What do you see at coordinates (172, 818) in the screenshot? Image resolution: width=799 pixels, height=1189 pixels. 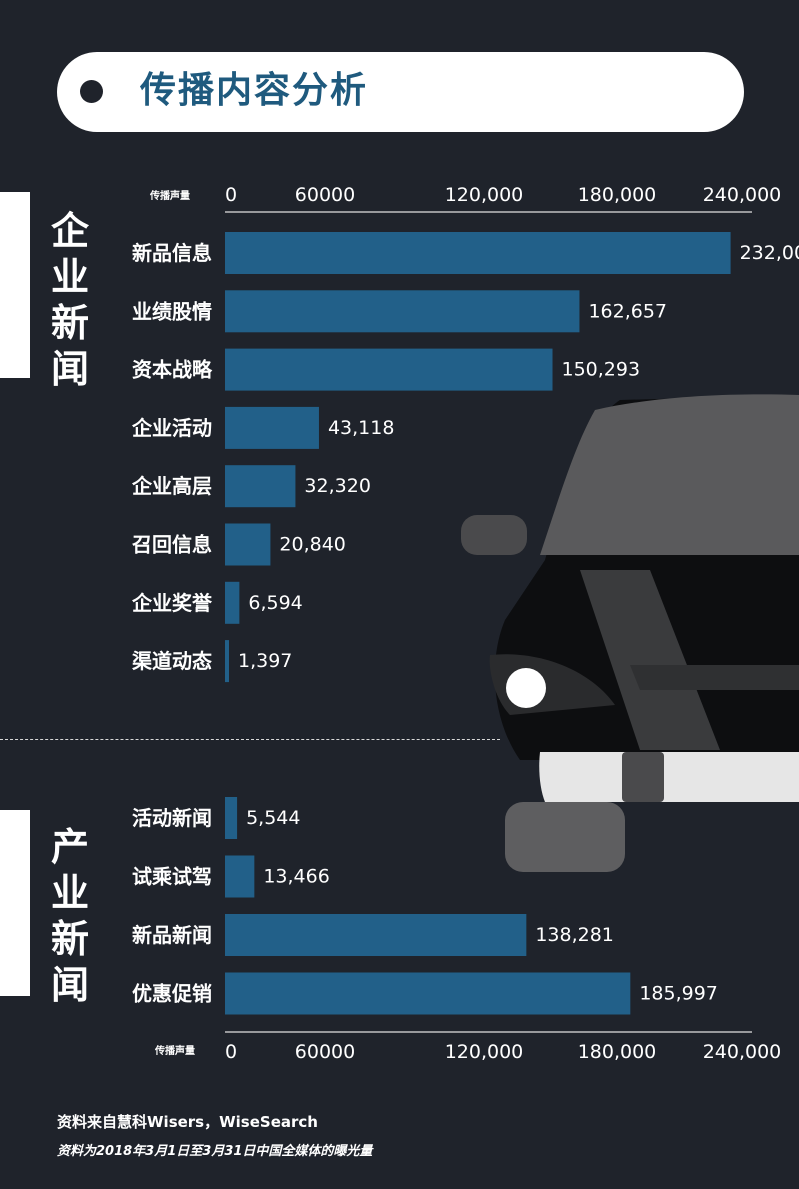 I see `category-label: 活动新闻` at bounding box center [172, 818].